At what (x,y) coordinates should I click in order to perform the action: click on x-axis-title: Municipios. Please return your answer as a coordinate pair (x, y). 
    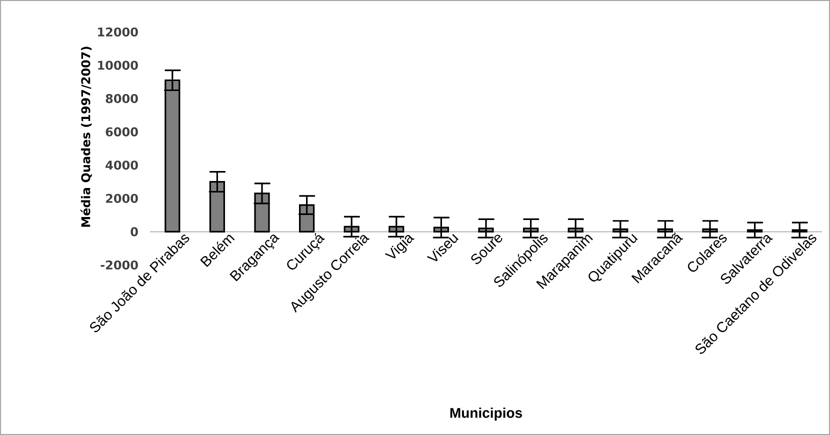
    Looking at the image, I should click on (486, 414).